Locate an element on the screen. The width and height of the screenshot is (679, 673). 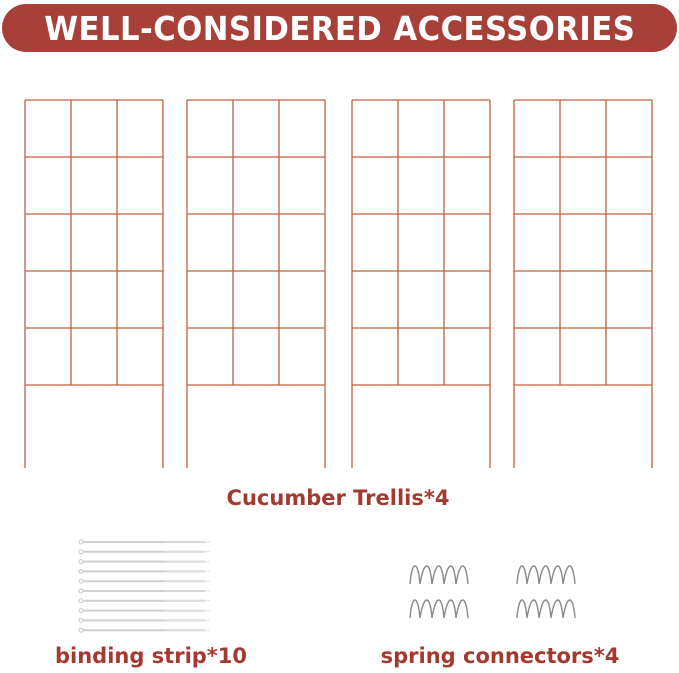
trellis-label: Cucumber Trellis*4 is located at coordinates (338, 498).